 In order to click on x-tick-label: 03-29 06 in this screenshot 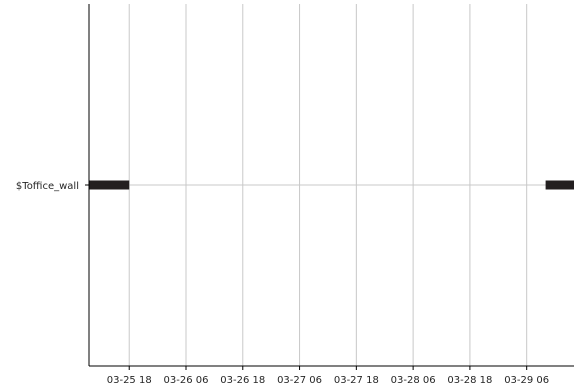, I will do `click(526, 380)`.